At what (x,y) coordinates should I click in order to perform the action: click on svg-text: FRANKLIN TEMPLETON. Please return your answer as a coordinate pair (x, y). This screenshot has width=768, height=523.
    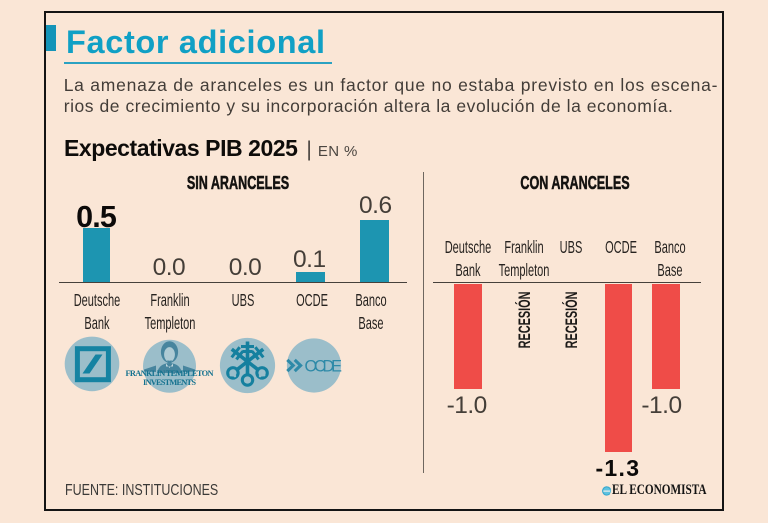
    Looking at the image, I should click on (170, 373).